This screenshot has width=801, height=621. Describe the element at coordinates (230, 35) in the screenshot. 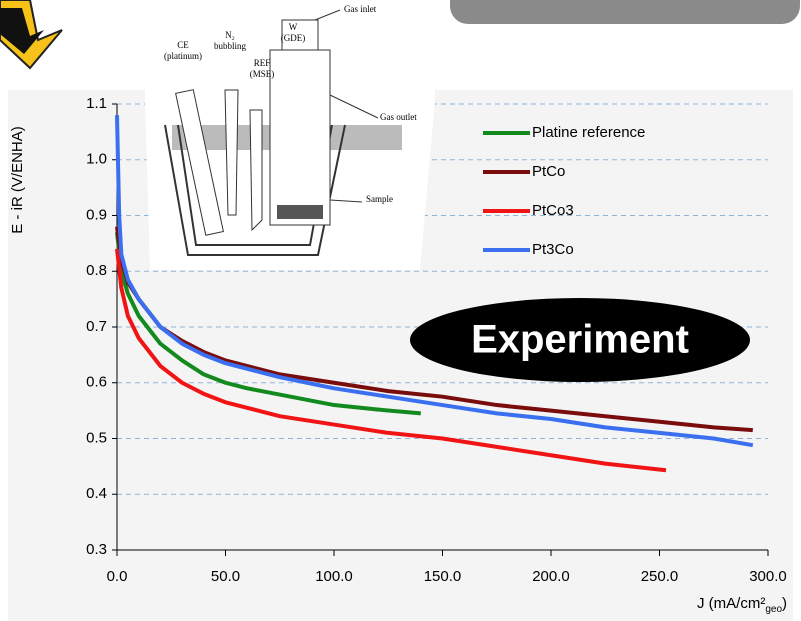

I see `diagram-label: N₂` at that location.